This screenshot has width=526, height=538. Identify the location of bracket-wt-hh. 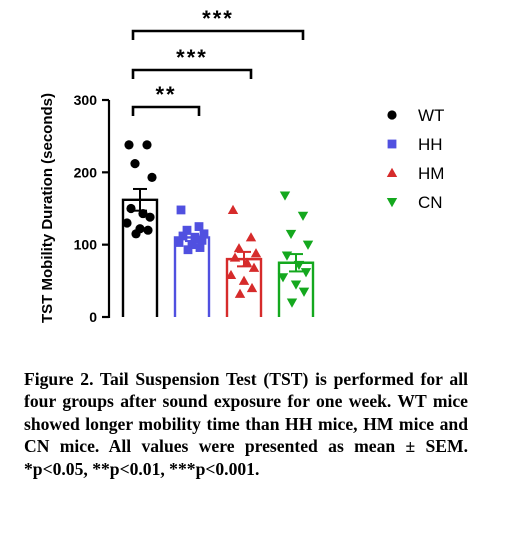
(166, 110).